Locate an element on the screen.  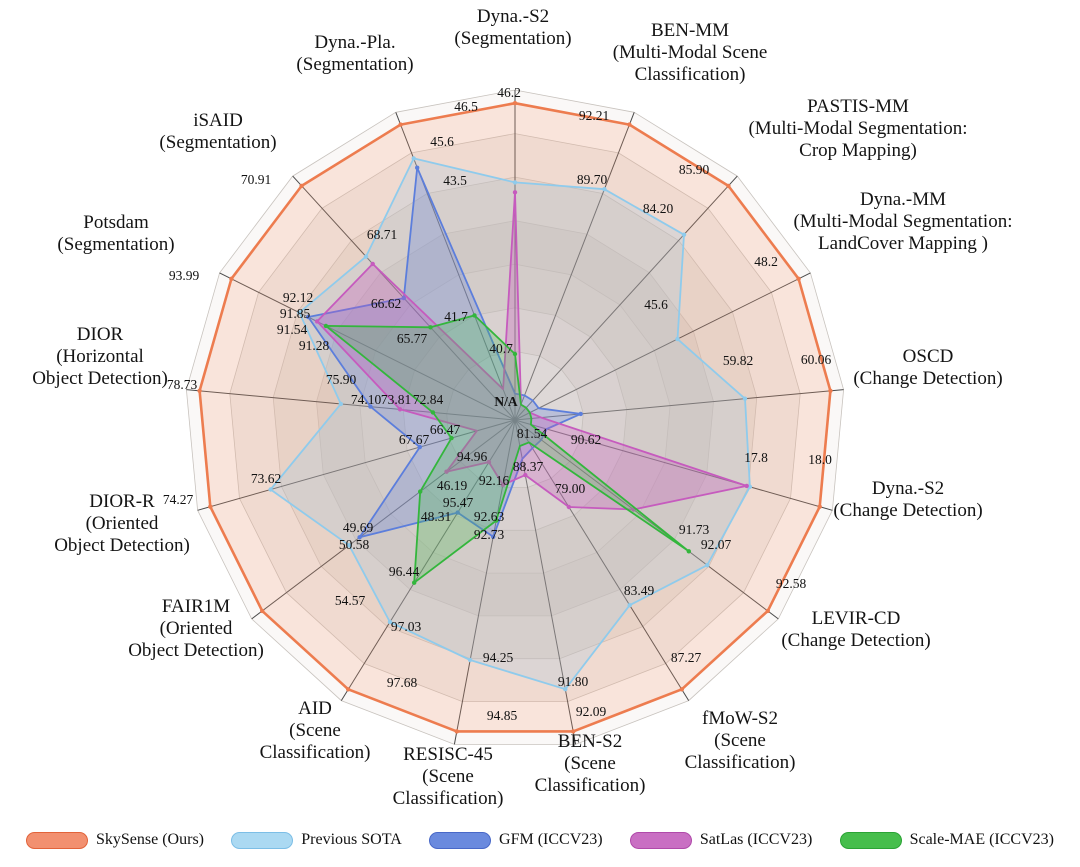
value-label: 50.58 is located at coordinates (354, 544).